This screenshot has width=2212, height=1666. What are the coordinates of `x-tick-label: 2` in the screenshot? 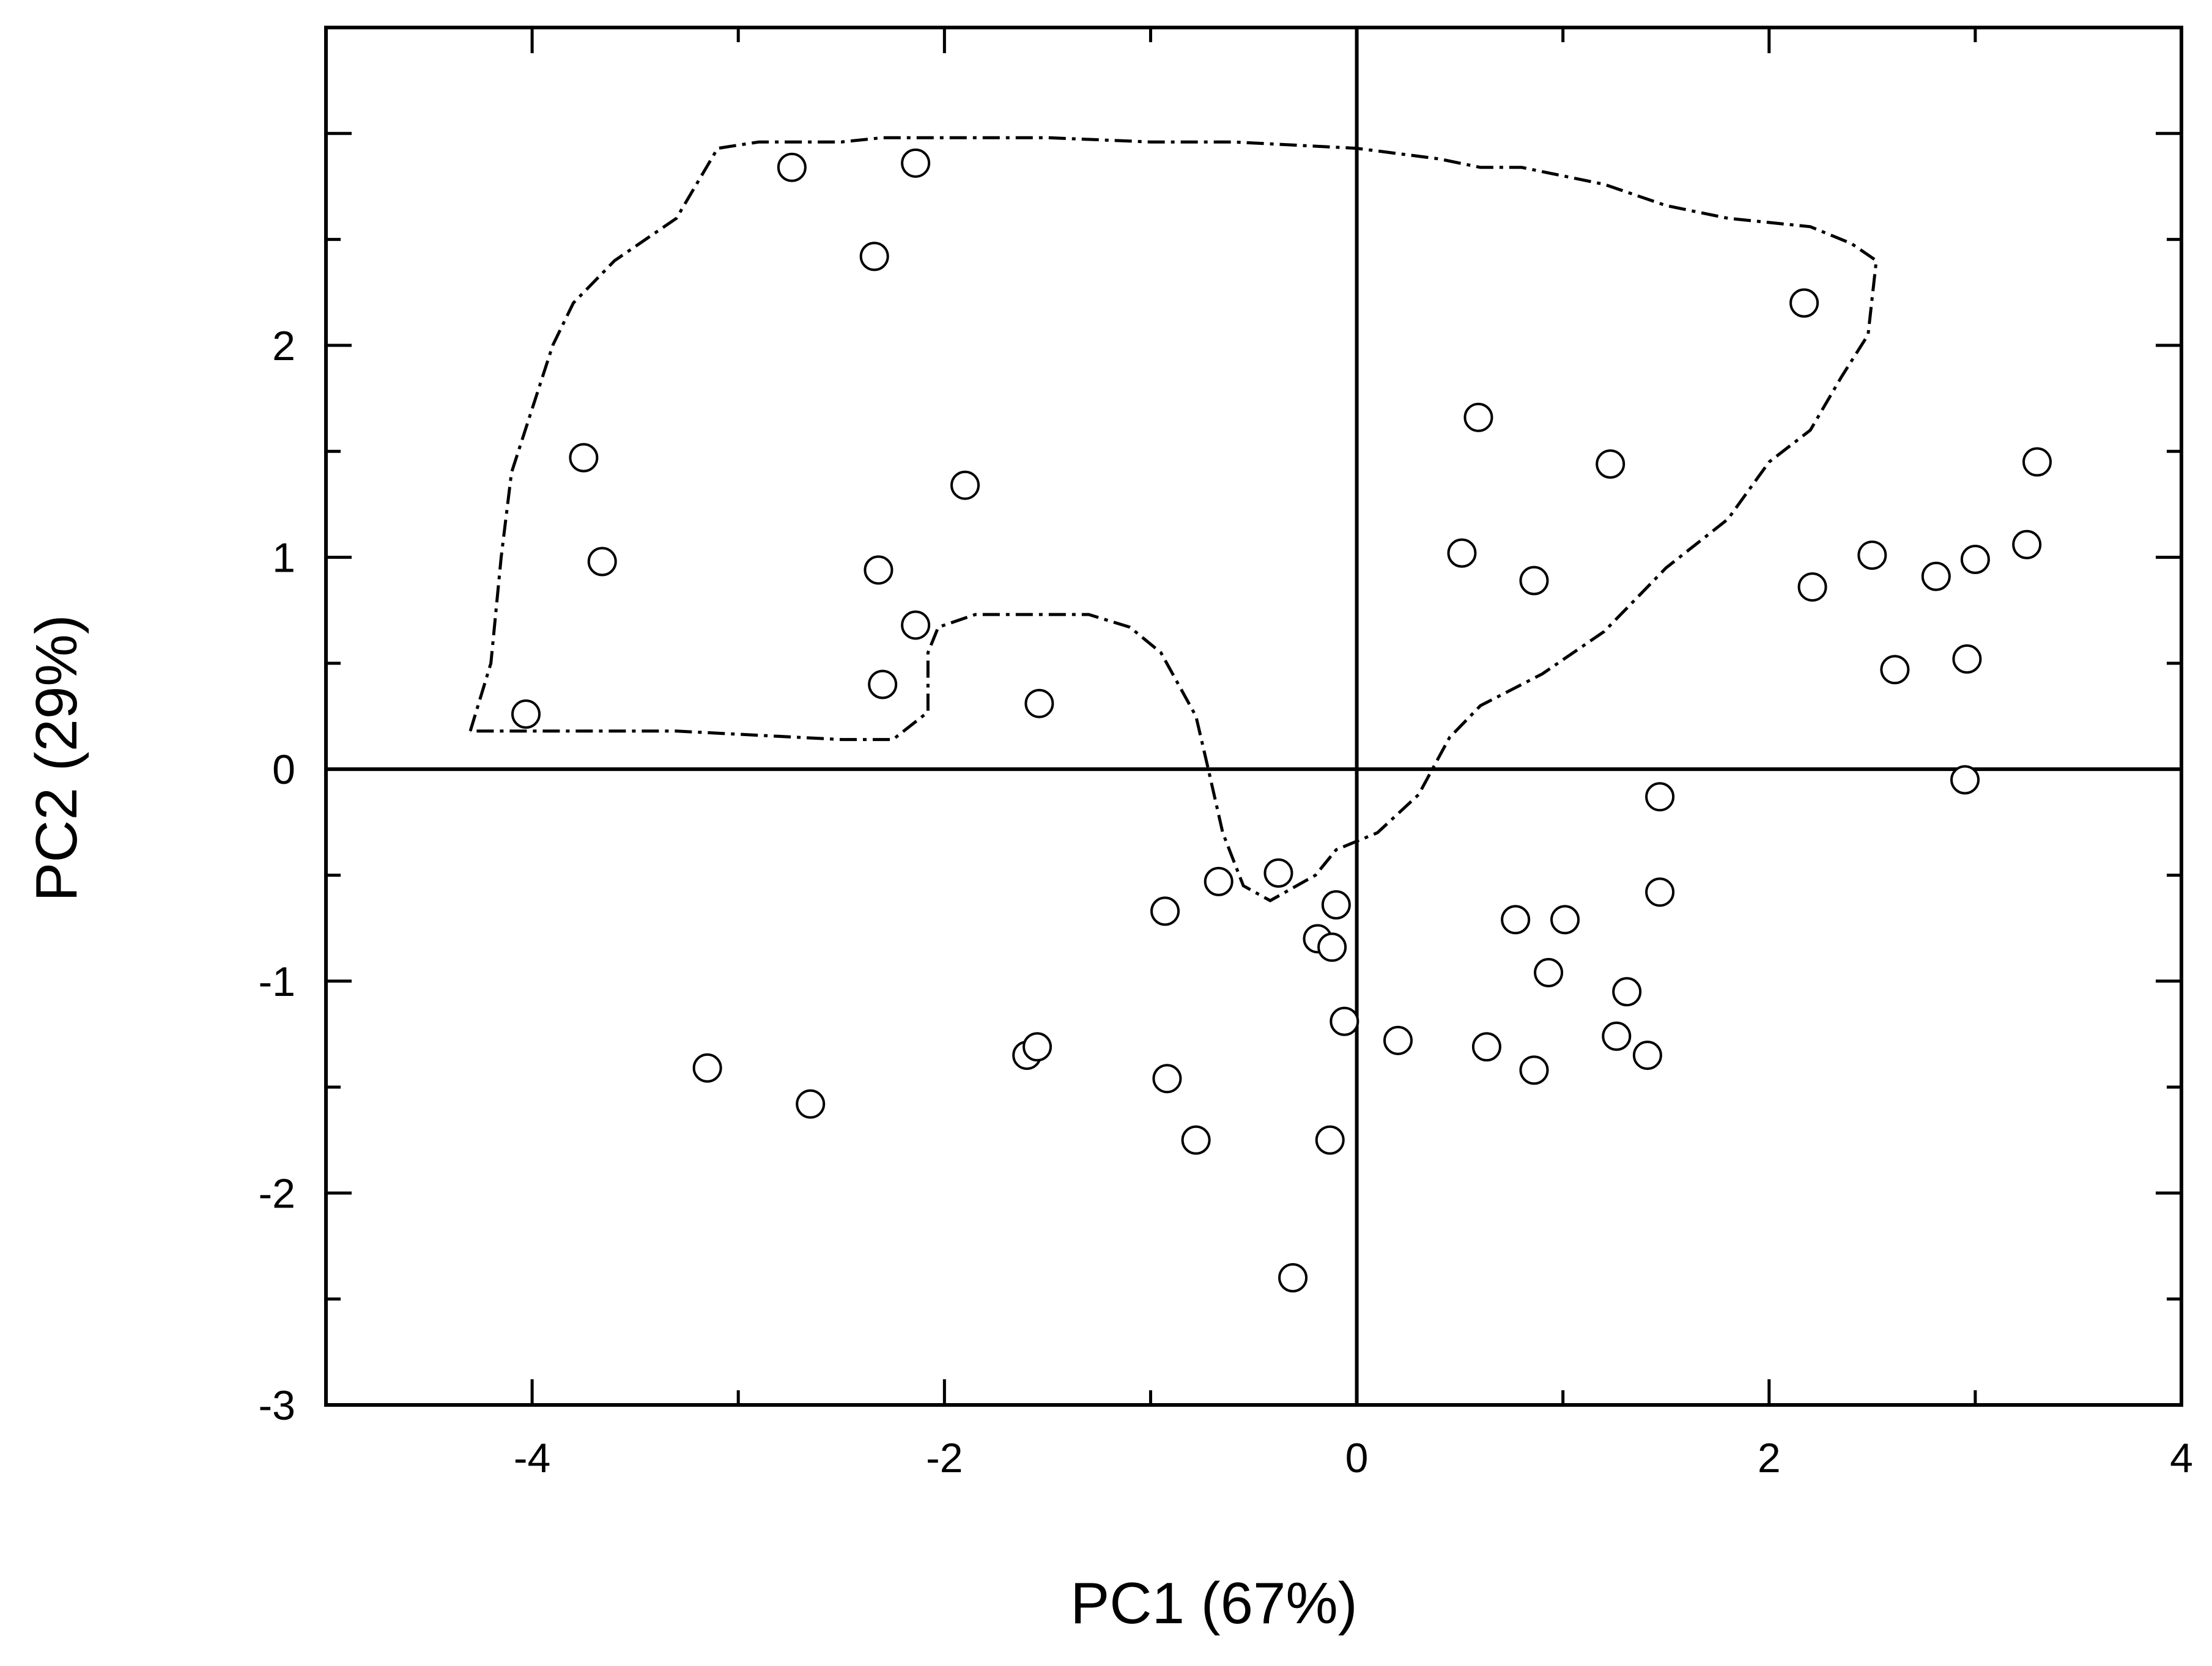 It's located at (1769, 1458).